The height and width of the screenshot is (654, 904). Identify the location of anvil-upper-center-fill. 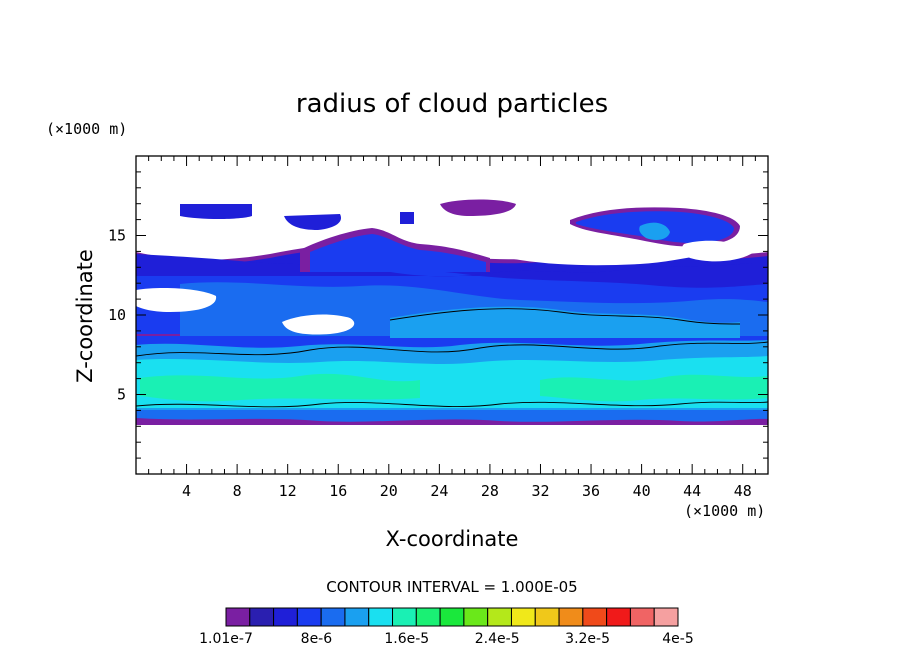
(398, 253).